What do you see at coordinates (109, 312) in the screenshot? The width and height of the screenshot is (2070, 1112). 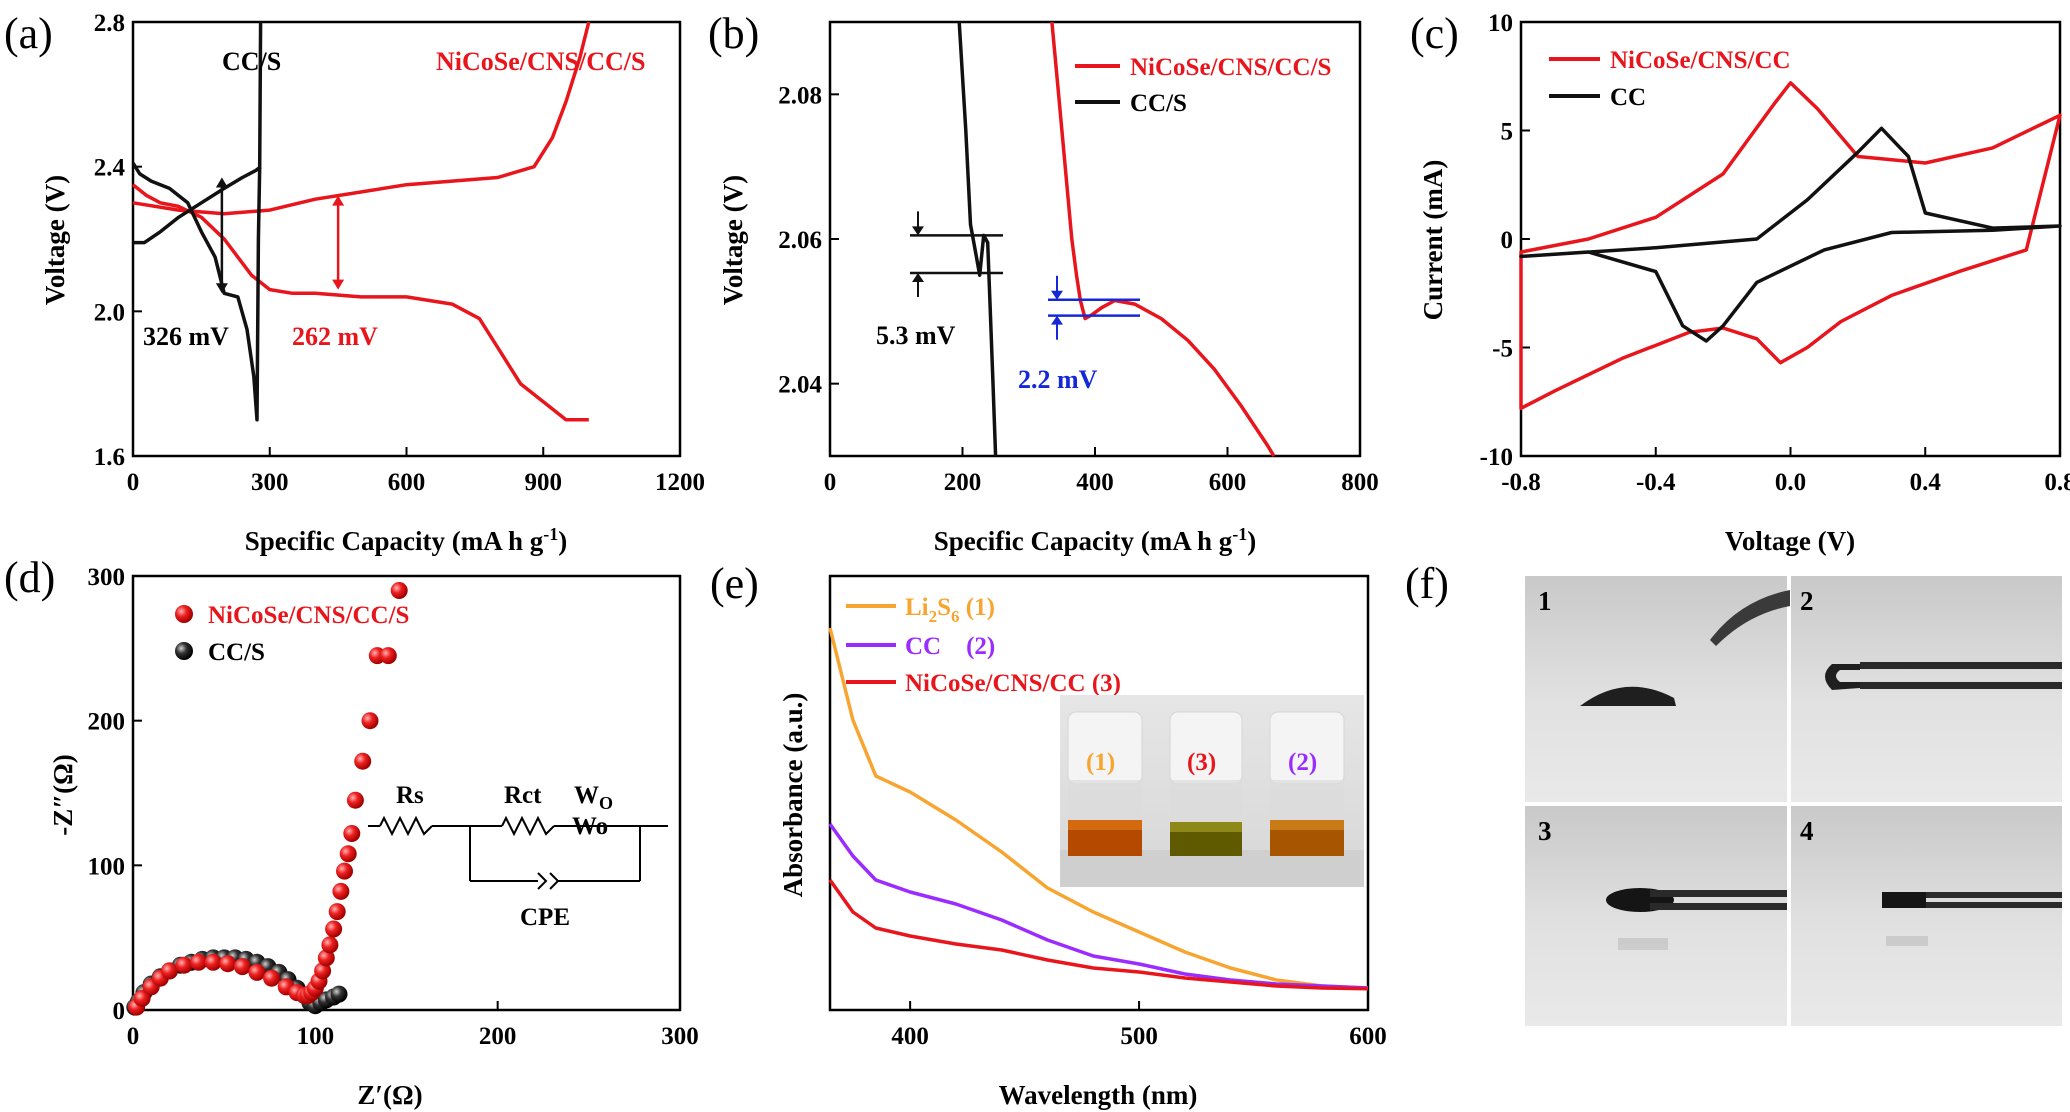 I see `panel-a-ytick-label: 2.0` at bounding box center [109, 312].